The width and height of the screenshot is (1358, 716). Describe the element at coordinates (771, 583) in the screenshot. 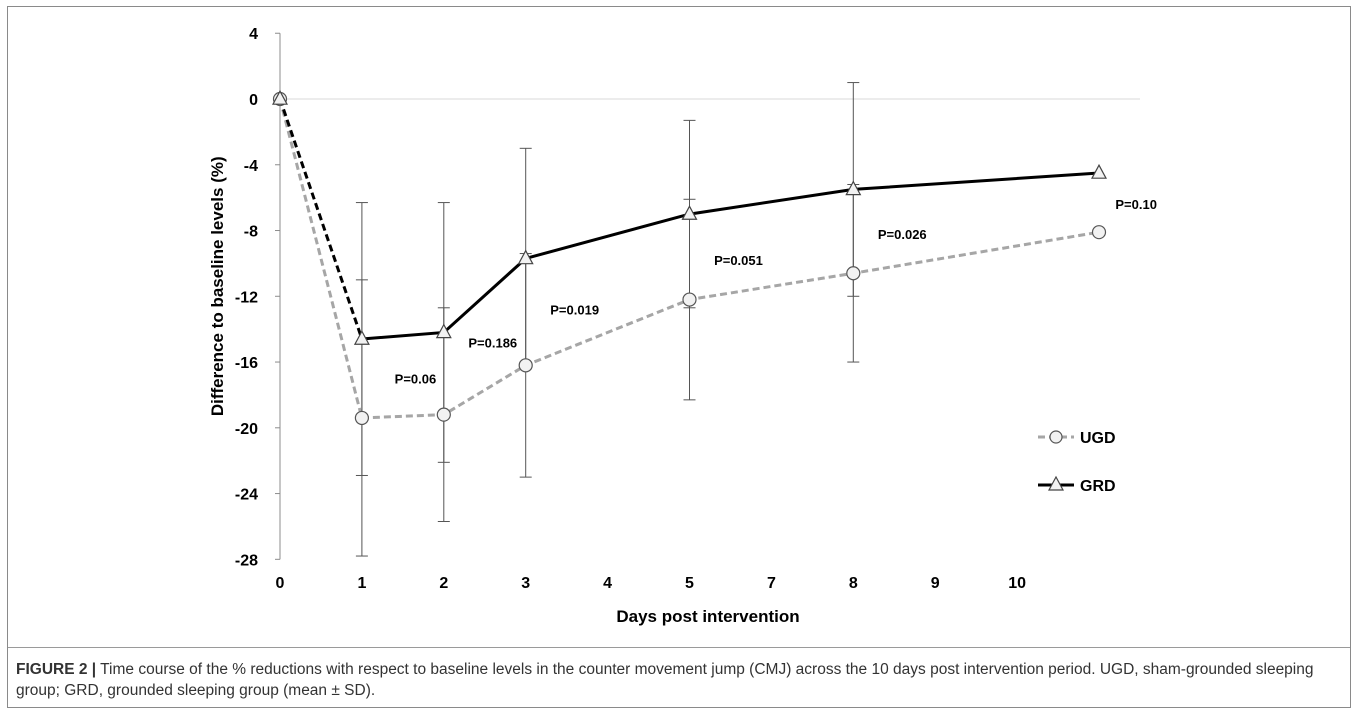

I see `x-tick-label: 7` at that location.